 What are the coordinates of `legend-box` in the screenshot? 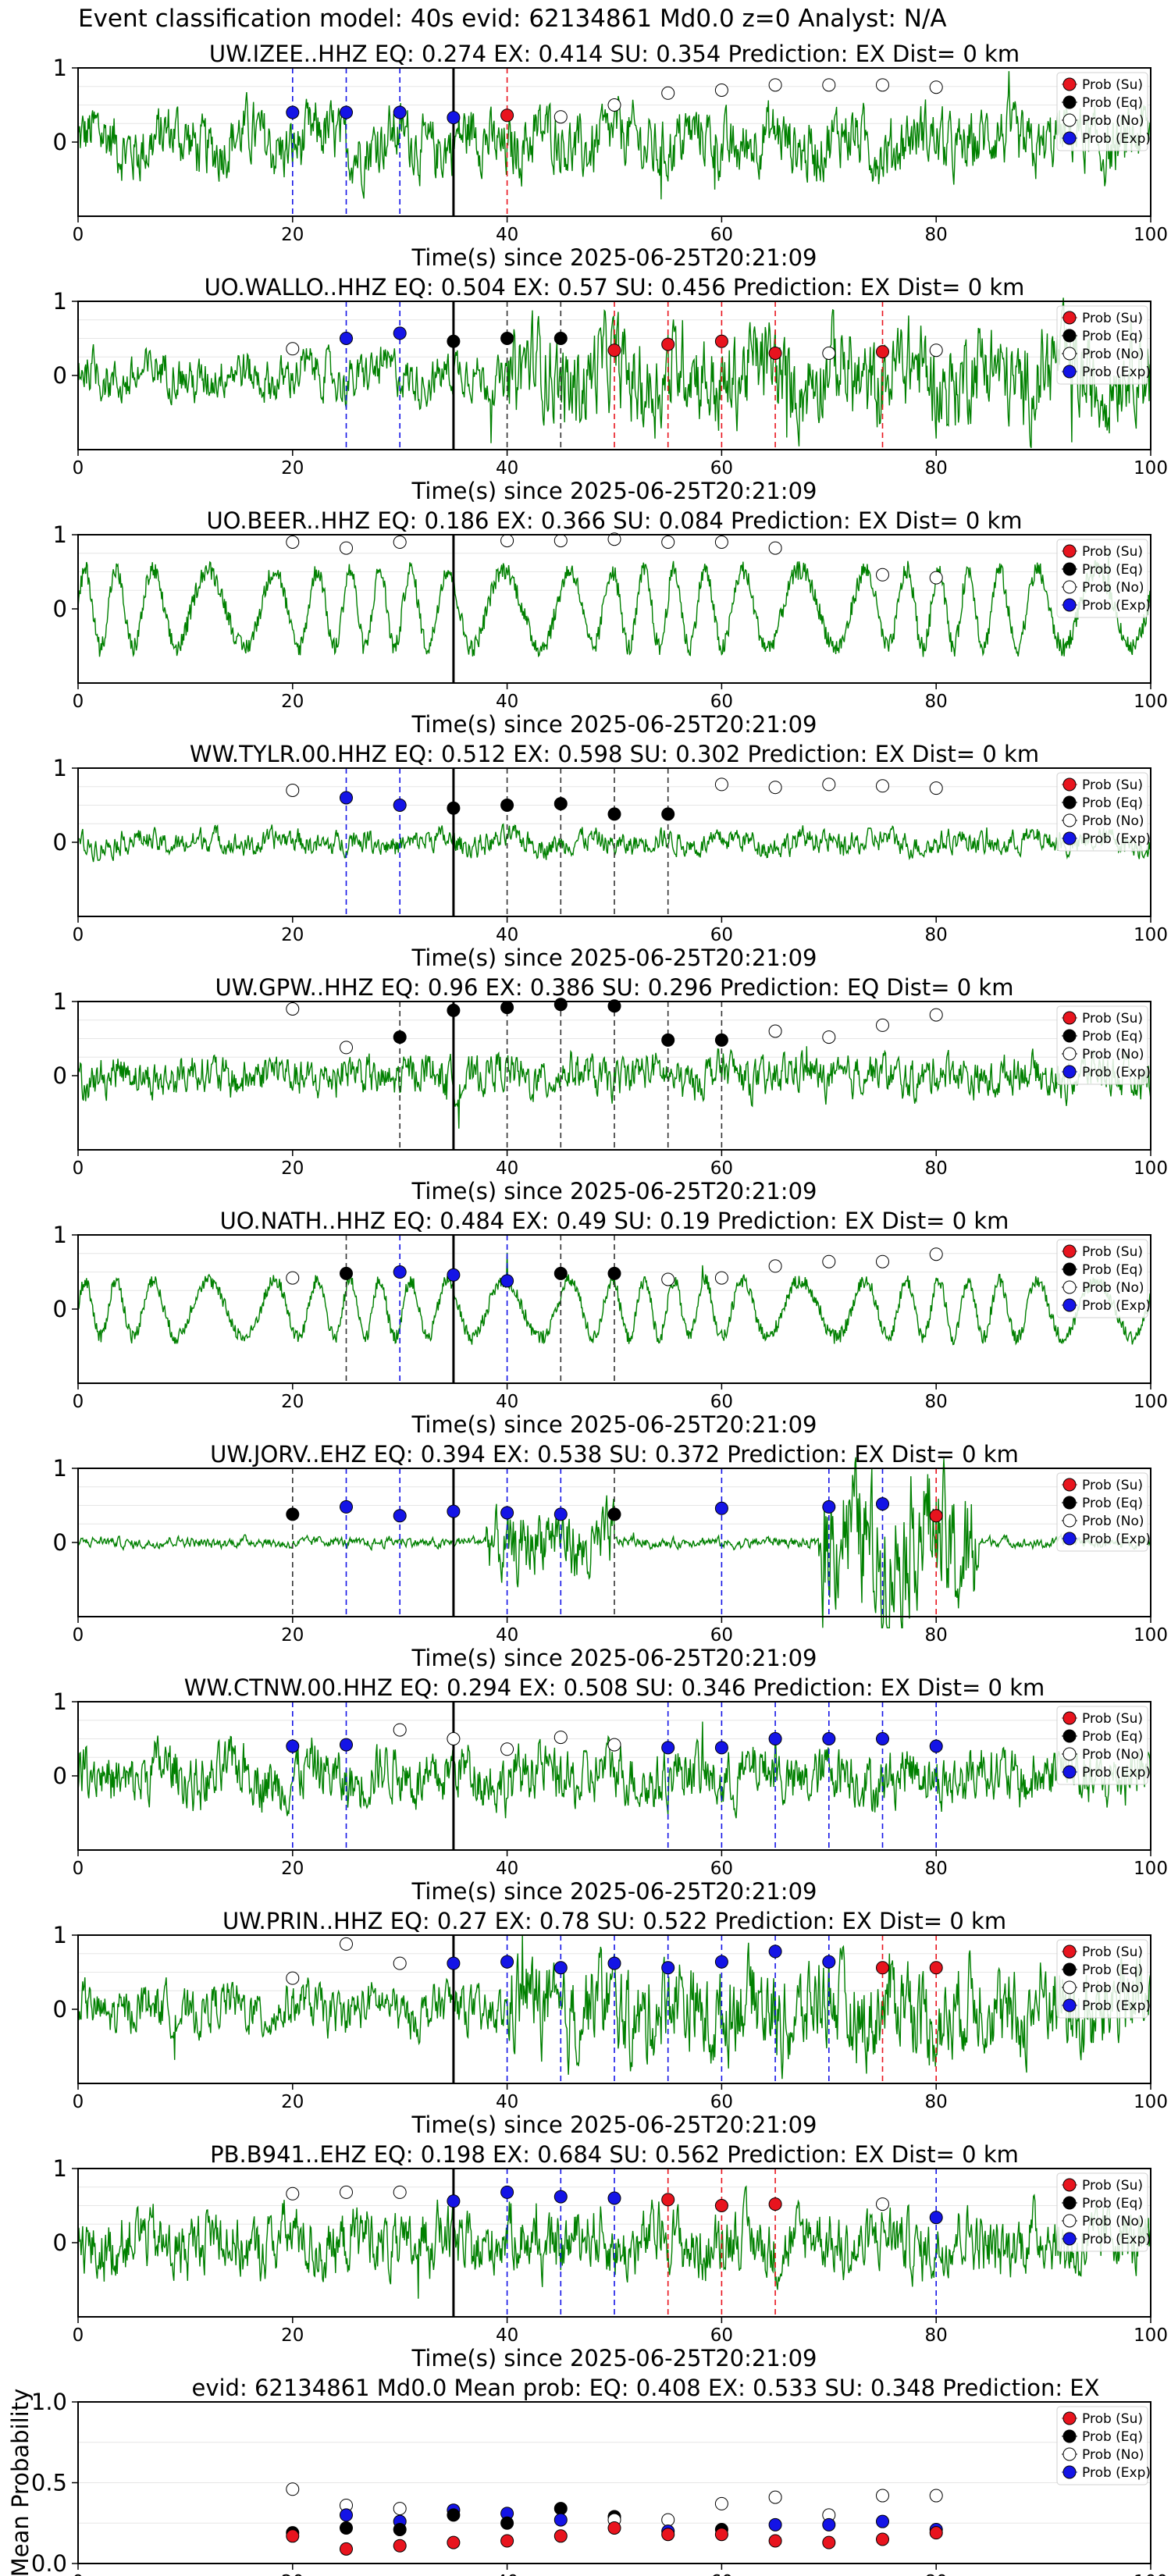 It's located at (1102, 1512).